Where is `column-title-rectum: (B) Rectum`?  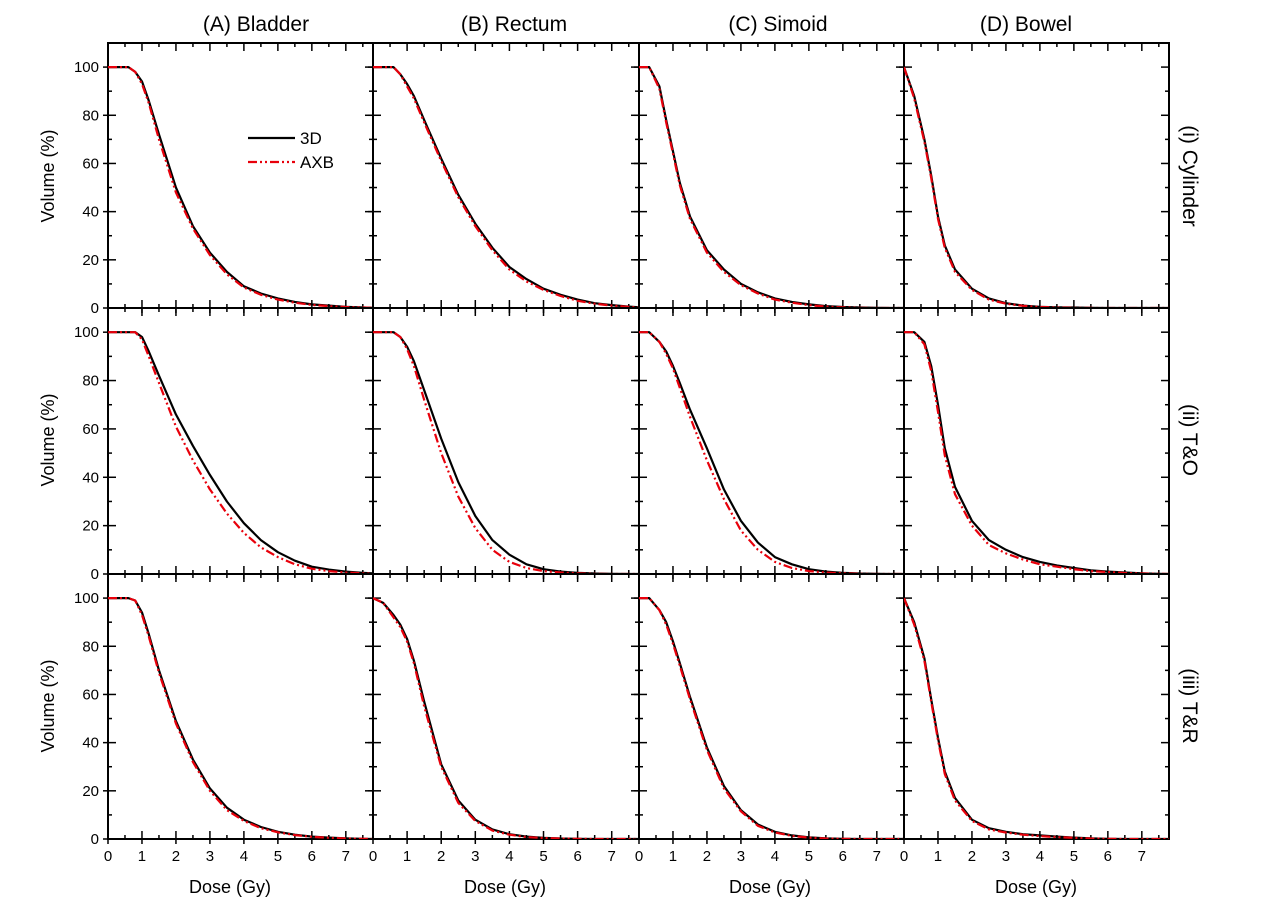
column-title-rectum: (B) Rectum is located at coordinates (514, 24).